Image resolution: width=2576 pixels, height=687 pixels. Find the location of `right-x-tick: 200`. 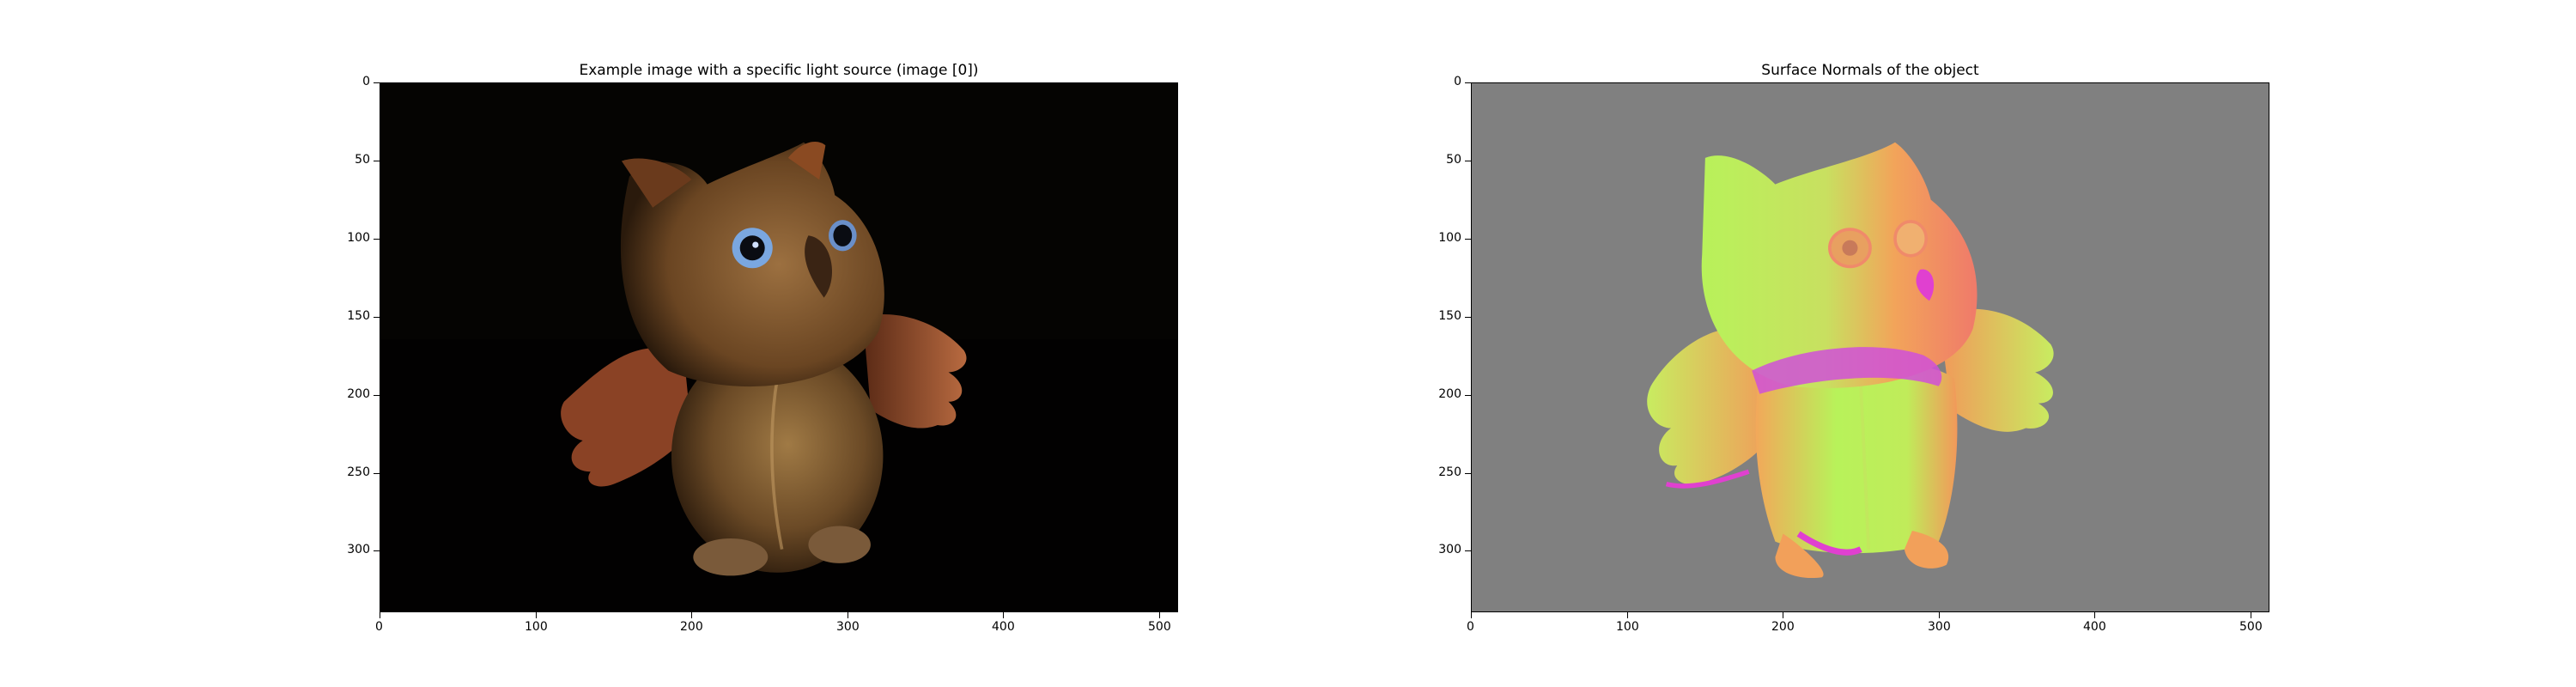

right-x-tick: 200 is located at coordinates (1783, 627).